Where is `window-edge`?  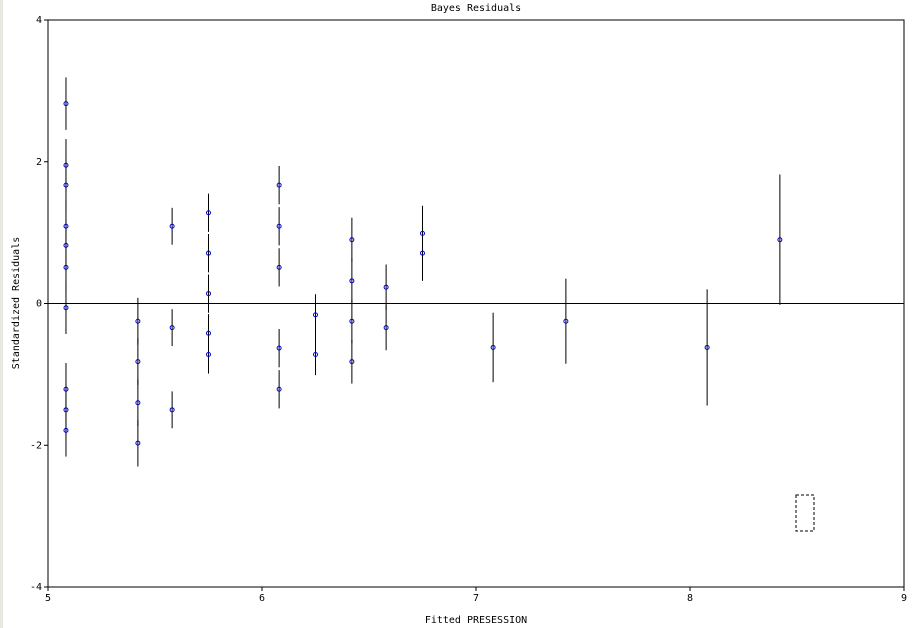 window-edge is located at coordinates (1, 314).